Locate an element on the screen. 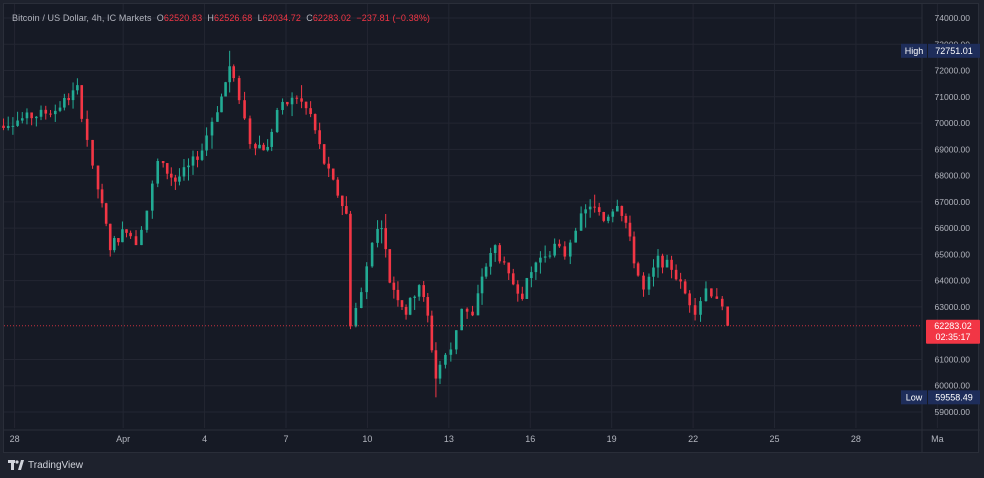 The height and width of the screenshot is (478, 984). low-badge-value: 59558.49 is located at coordinates (954, 398).